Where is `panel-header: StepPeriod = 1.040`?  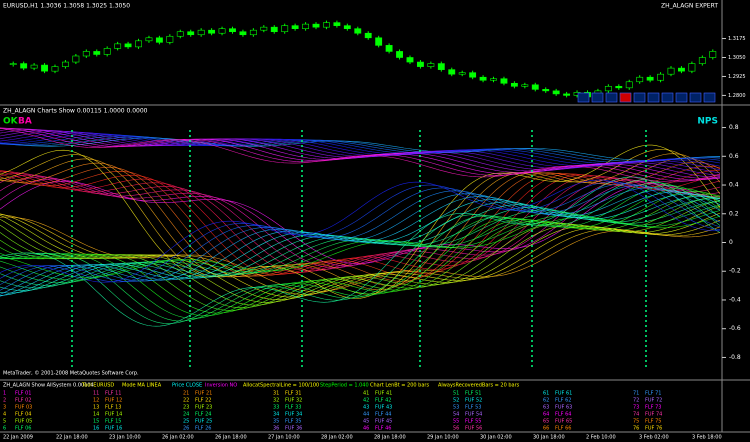 panel-header: StepPeriod = 1.040 is located at coordinates (344, 386).